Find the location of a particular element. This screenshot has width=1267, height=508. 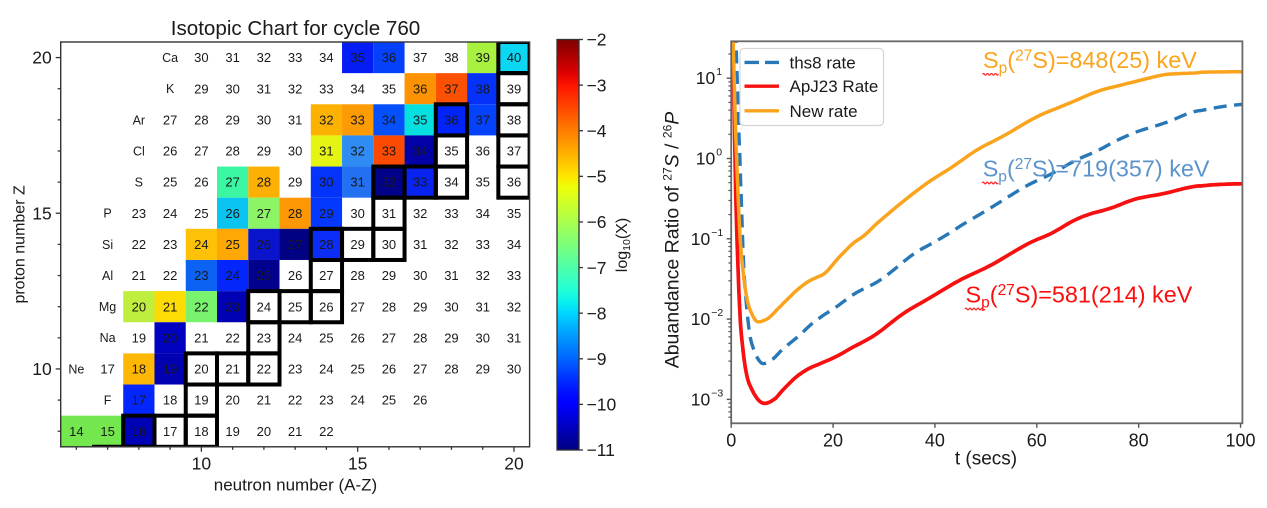

svg-text: 40 is located at coordinates (514, 57).